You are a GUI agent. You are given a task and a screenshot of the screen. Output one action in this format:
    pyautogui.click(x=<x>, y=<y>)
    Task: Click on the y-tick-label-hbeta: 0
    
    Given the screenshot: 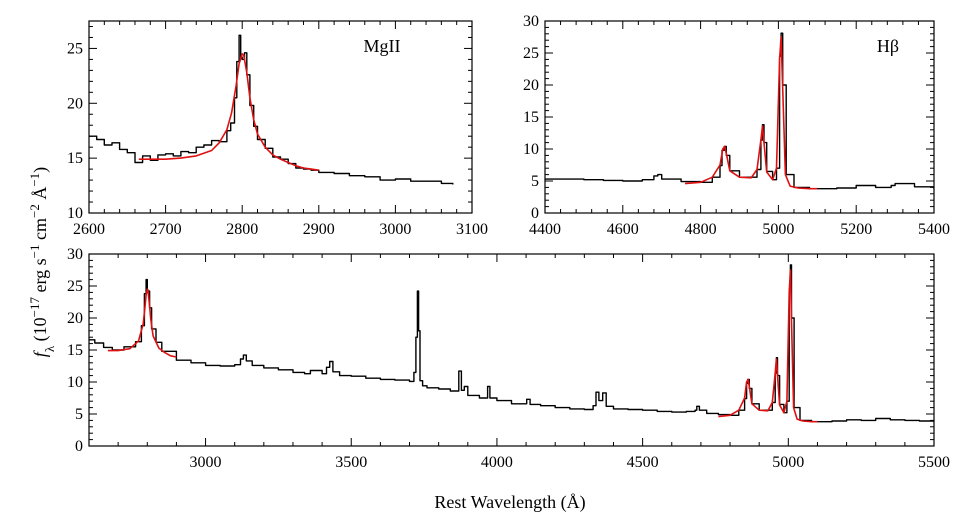 What is the action you would take?
    pyautogui.click(x=535, y=213)
    